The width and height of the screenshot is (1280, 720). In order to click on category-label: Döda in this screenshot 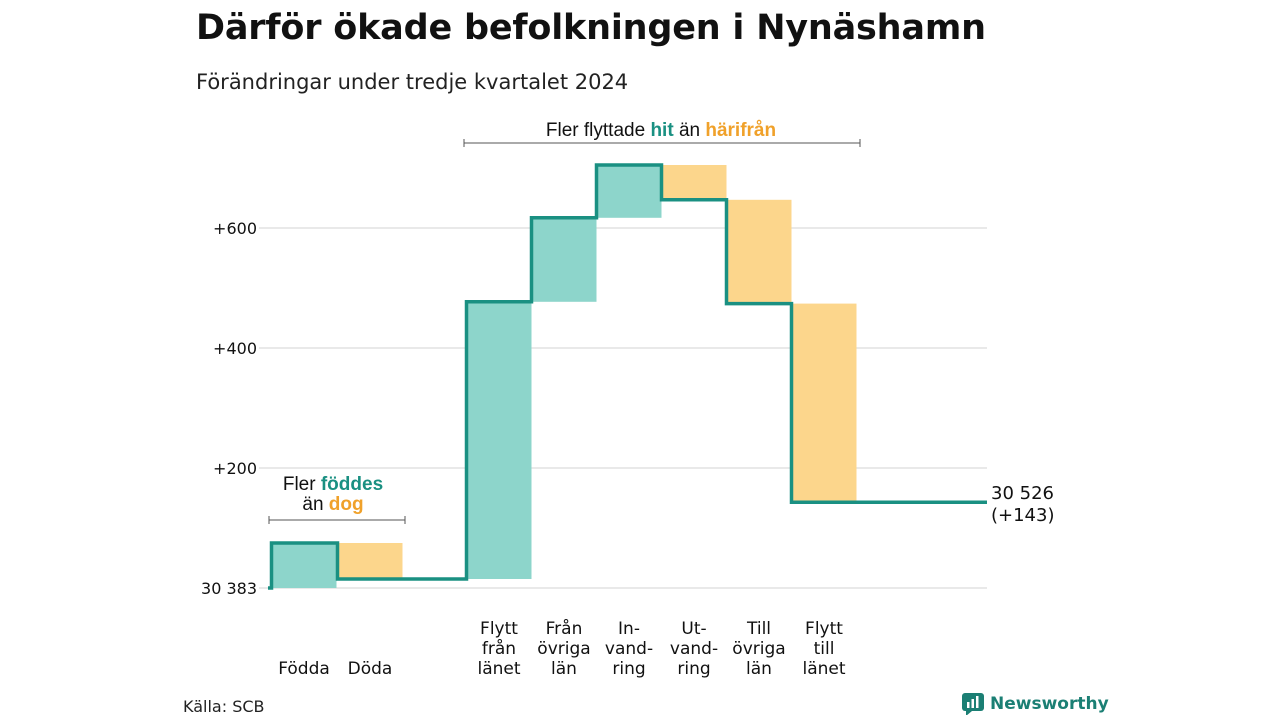, I will do `click(370, 669)`.